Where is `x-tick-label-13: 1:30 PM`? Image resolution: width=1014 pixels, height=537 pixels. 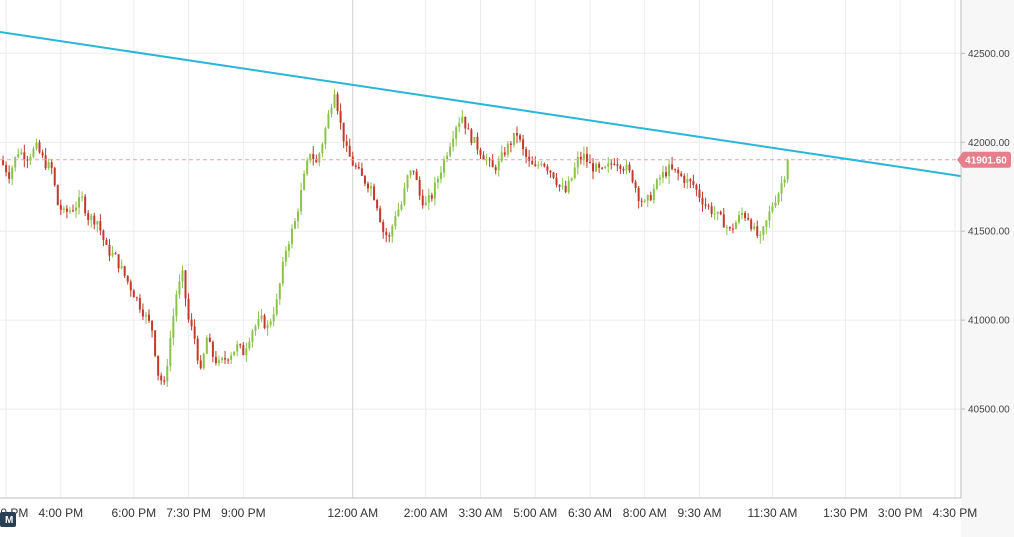
x-tick-label-13: 1:30 PM is located at coordinates (845, 513).